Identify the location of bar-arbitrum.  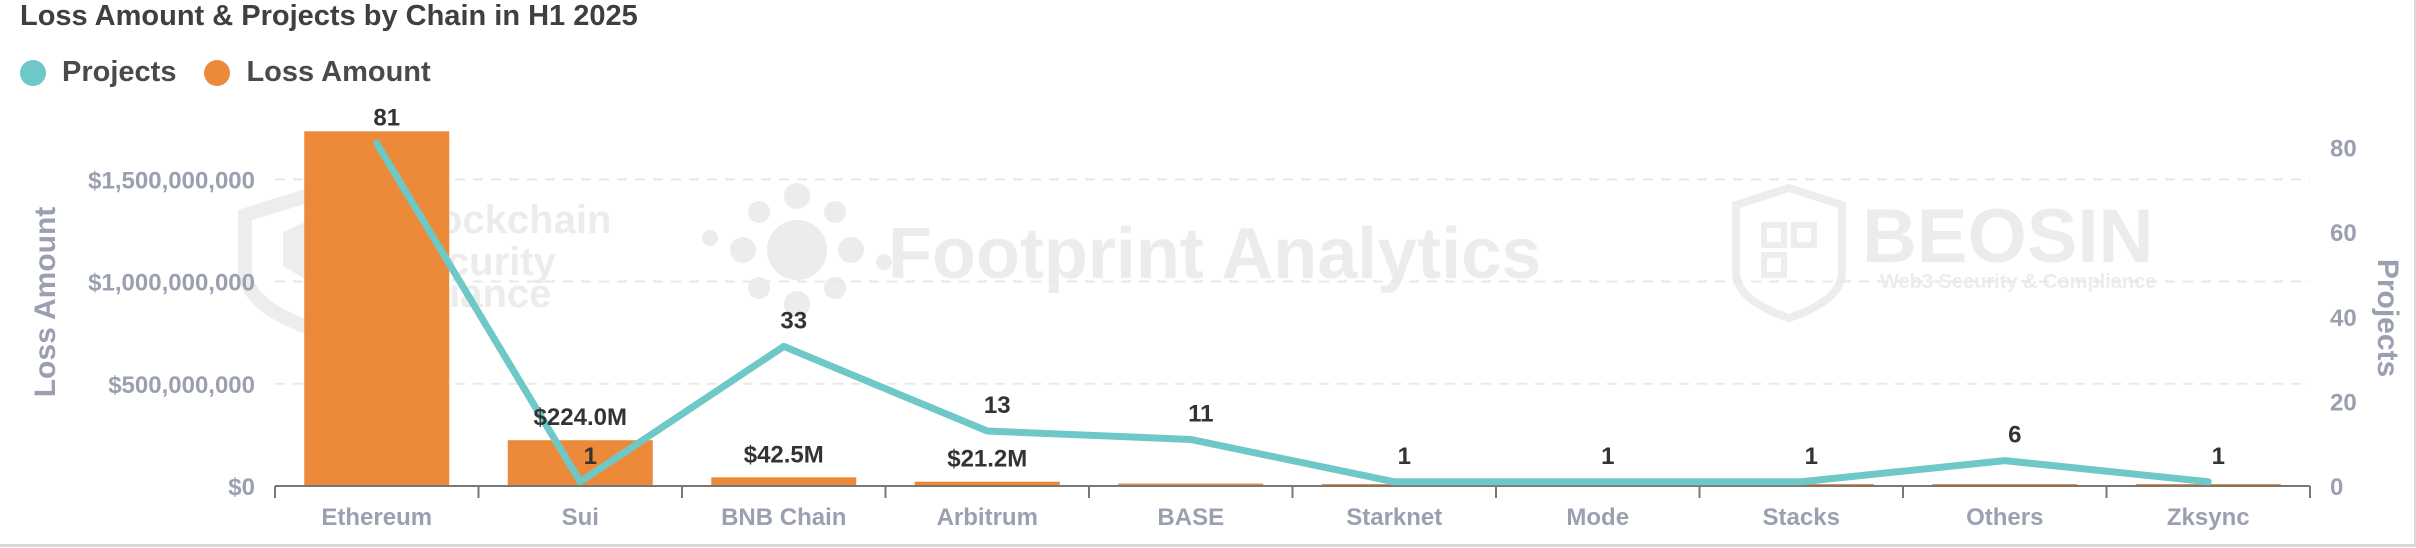
(987, 483).